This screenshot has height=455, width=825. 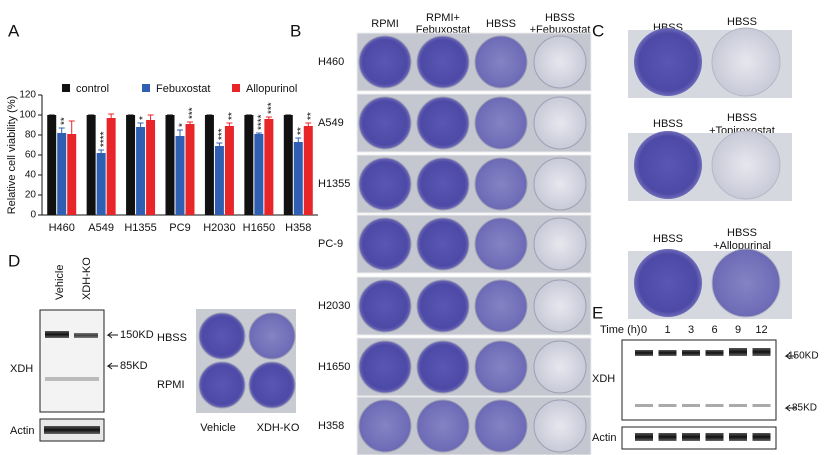 I want to click on row-label: H1650, so click(x=334, y=367).